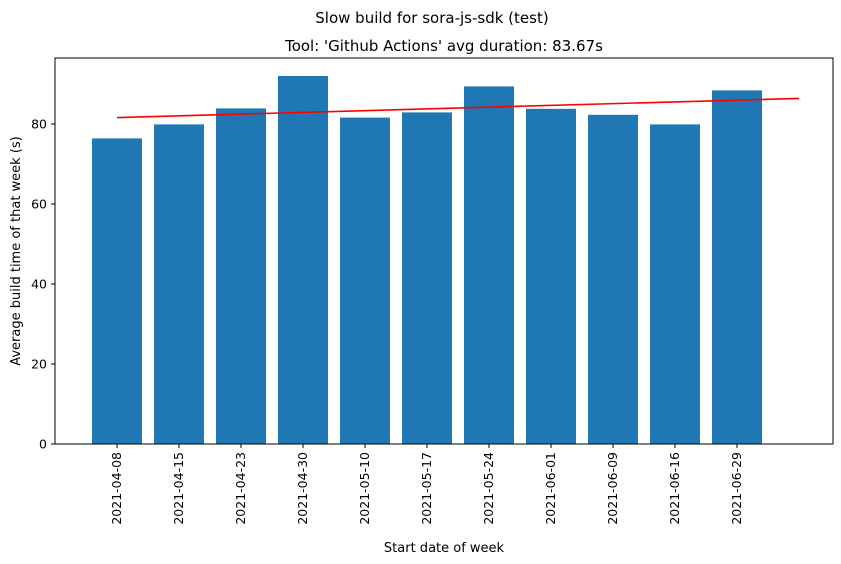  Describe the element at coordinates (39, 364) in the screenshot. I see `y-tick-label: 20` at that location.